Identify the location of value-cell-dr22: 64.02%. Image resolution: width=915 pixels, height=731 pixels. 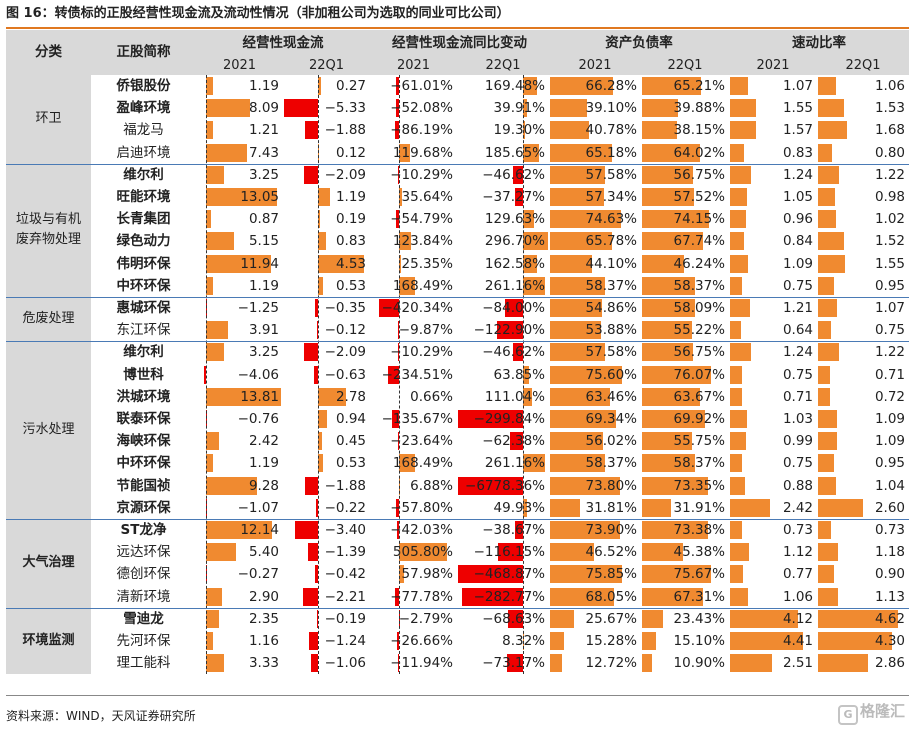
(685, 153).